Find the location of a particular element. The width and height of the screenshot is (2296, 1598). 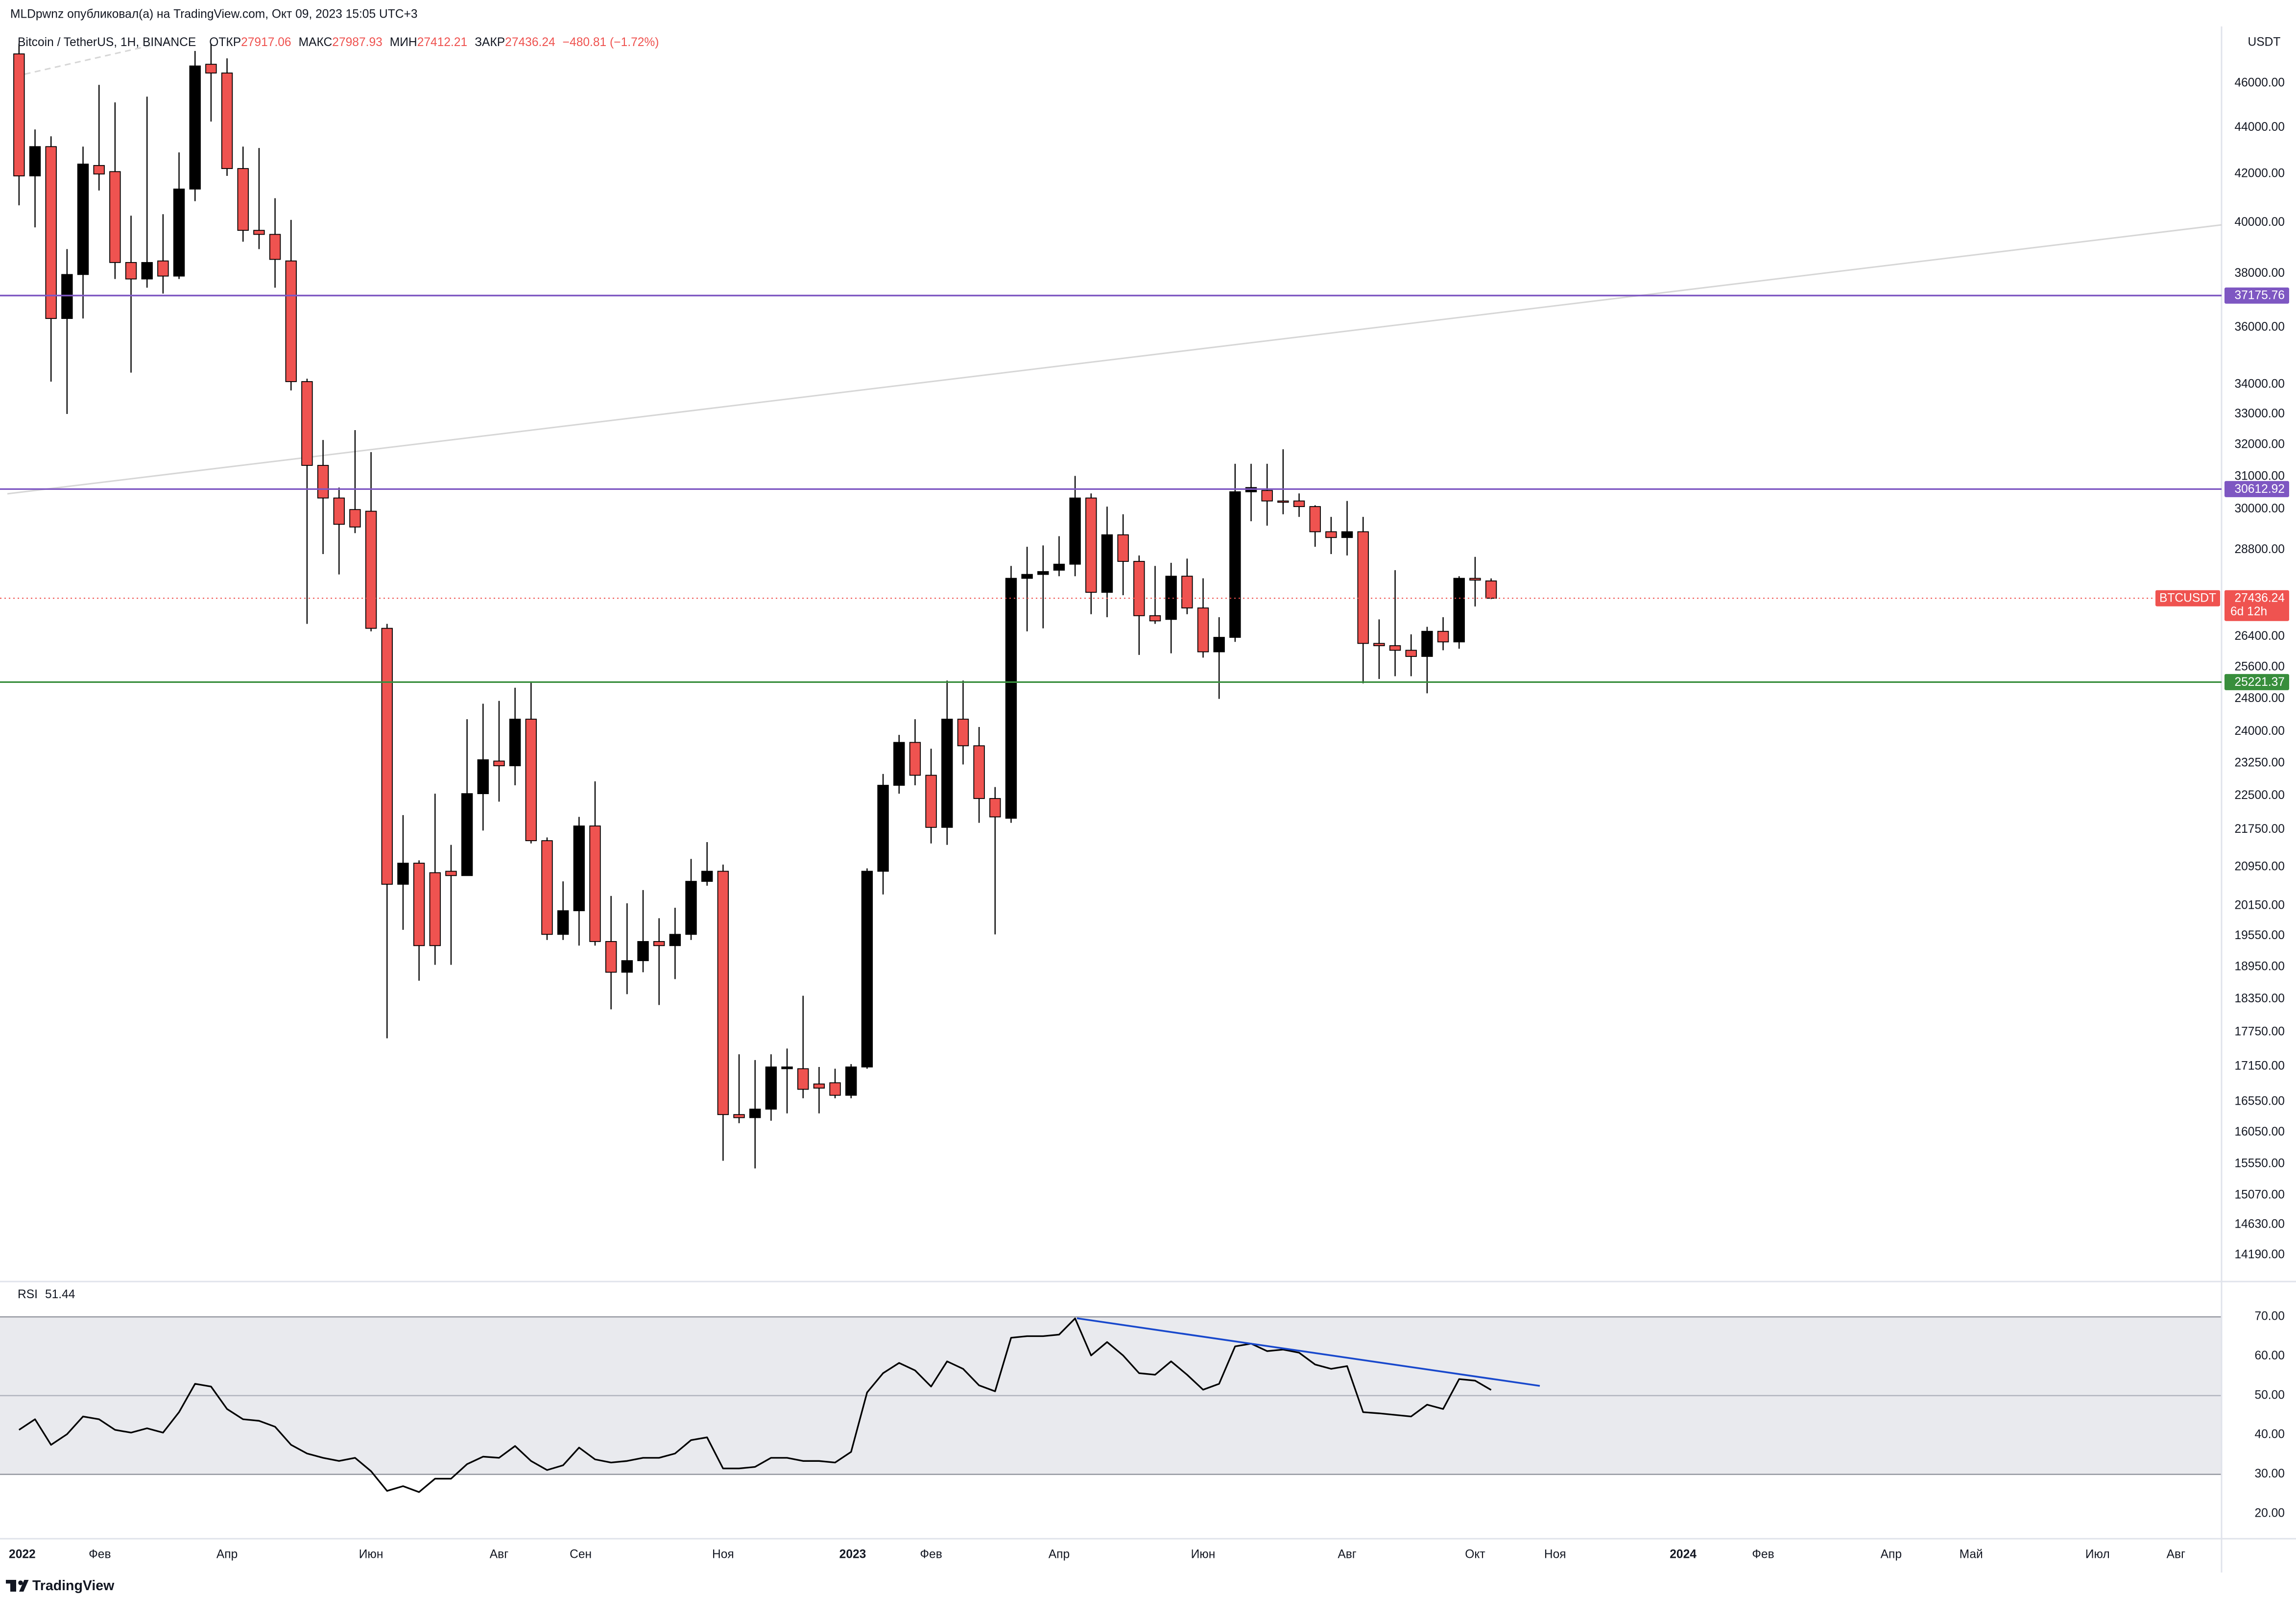

y-tick-label: 16550.00 is located at coordinates (2259, 1101).